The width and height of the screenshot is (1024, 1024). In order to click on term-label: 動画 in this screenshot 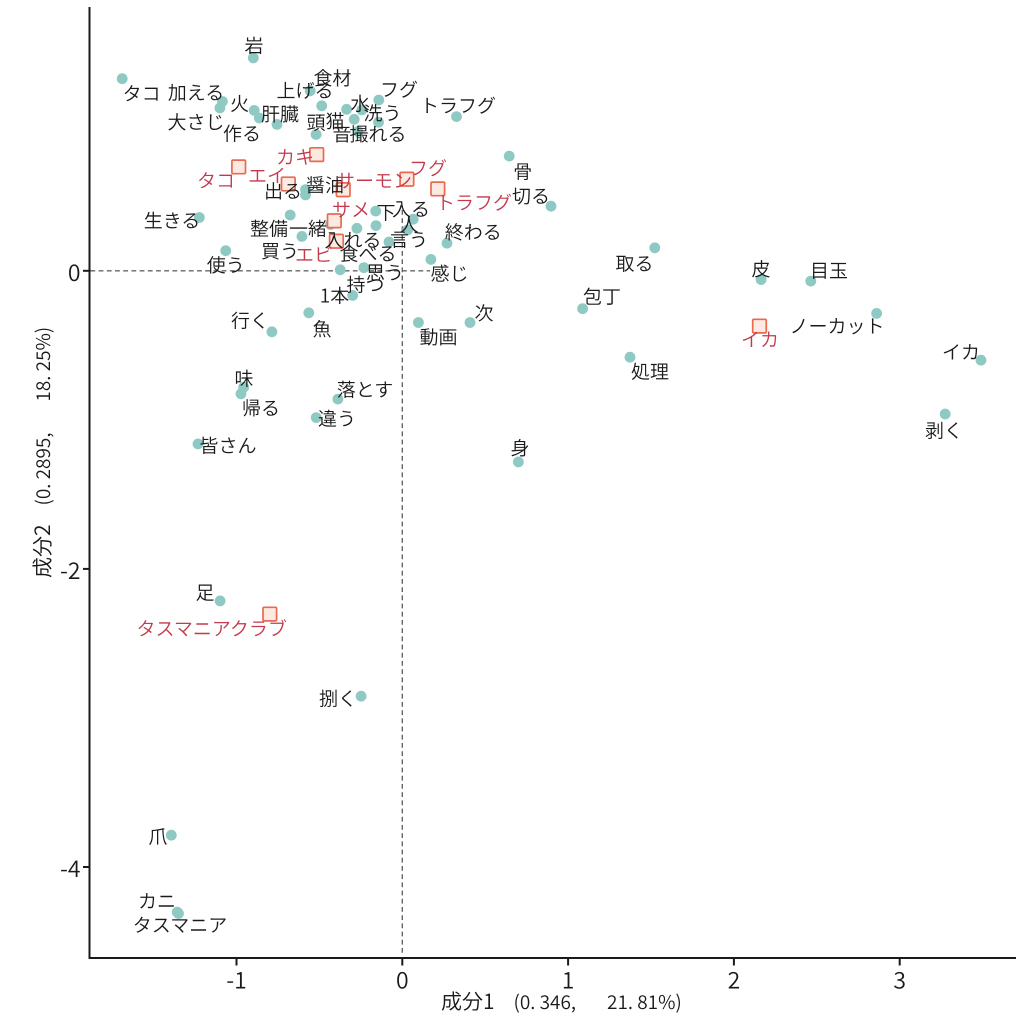, I will do `click(438, 336)`.